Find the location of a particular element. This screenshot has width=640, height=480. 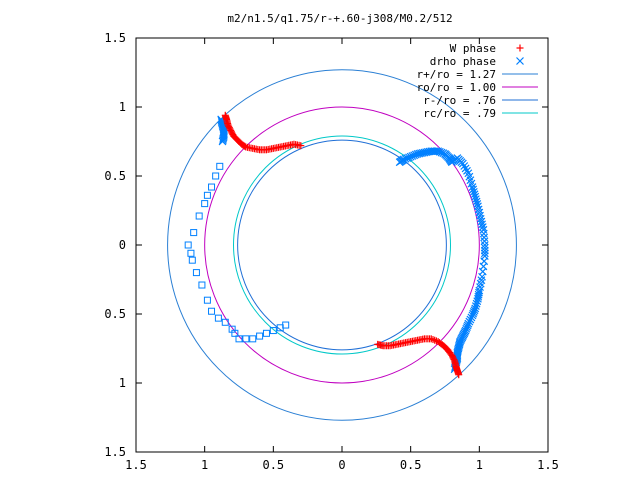

y-tick-label: 0 is located at coordinates (122, 245).